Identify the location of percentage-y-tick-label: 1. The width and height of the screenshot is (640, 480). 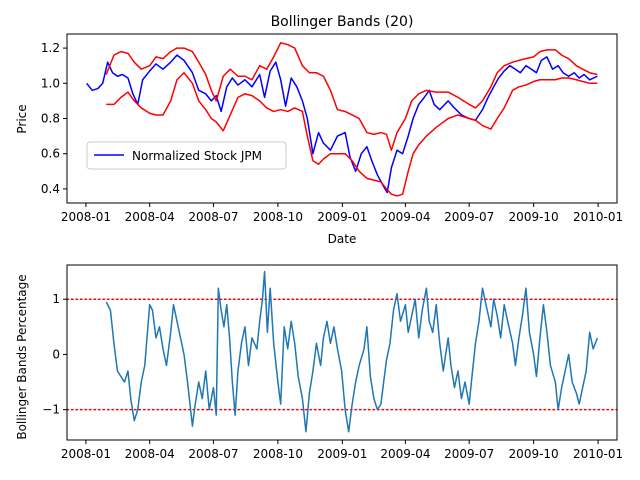
(56, 299).